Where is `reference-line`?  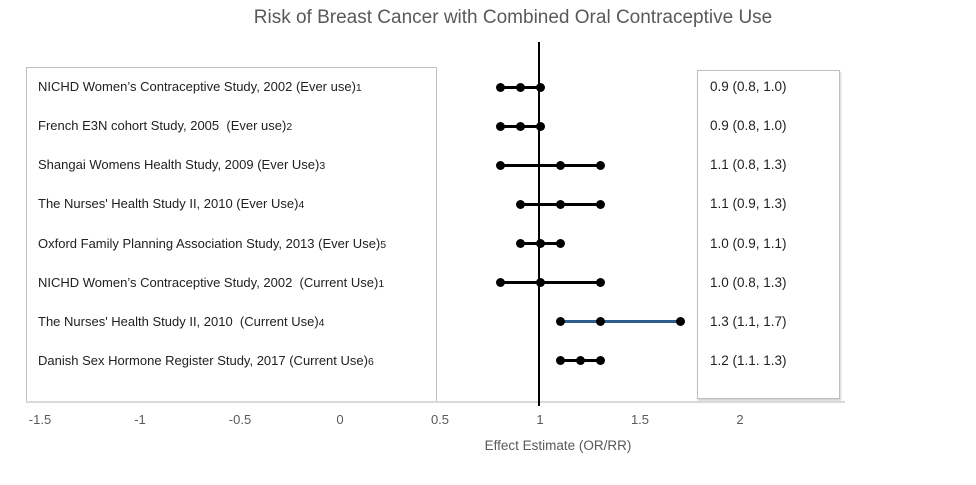
reference-line is located at coordinates (539, 224).